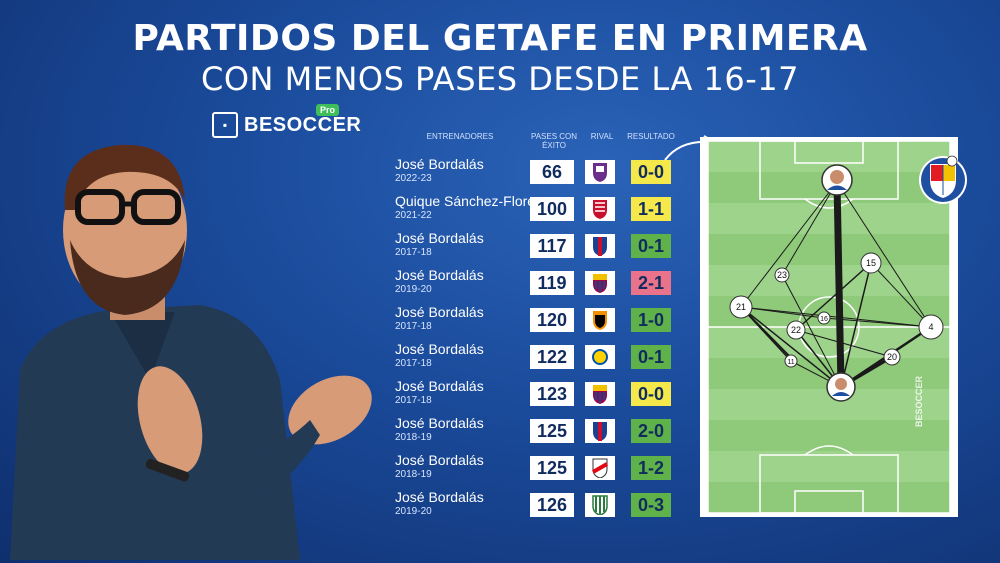 The image size is (1000, 563). What do you see at coordinates (413, 215) in the screenshot?
I see `season: 2021-22` at bounding box center [413, 215].